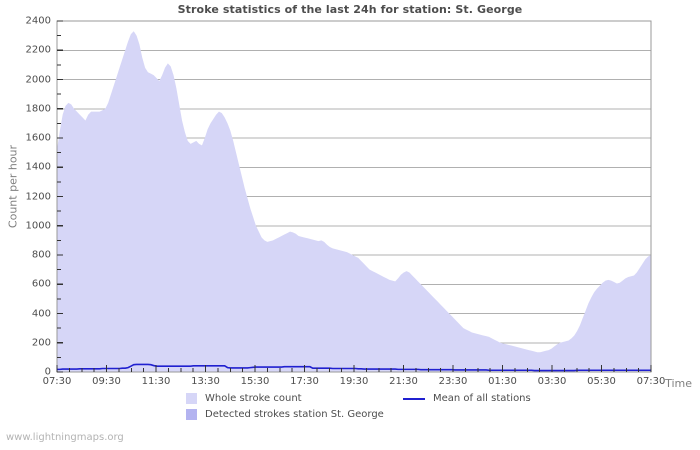  Describe the element at coordinates (38, 167) in the screenshot. I see `y-tick-label: 1400` at that location.